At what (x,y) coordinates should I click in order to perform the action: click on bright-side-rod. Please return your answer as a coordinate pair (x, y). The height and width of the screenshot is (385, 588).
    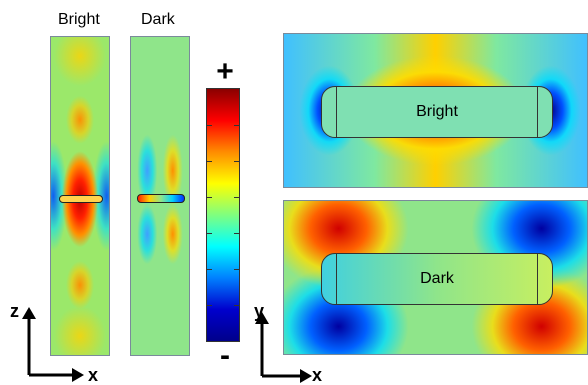
    Looking at the image, I should click on (81, 199).